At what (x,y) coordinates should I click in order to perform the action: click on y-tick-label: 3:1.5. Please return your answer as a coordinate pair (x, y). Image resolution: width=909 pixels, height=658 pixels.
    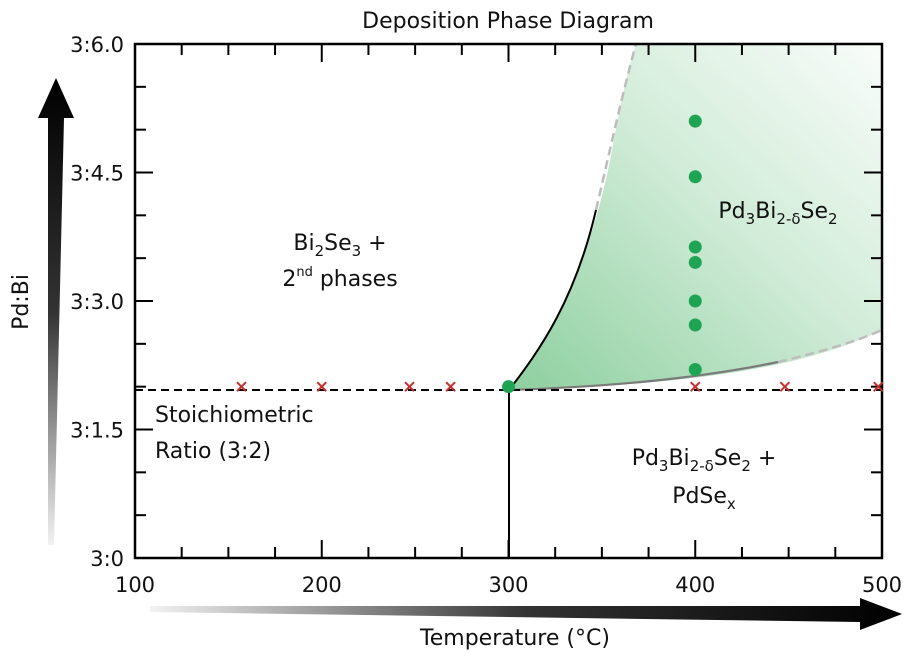
    Looking at the image, I should click on (97, 431).